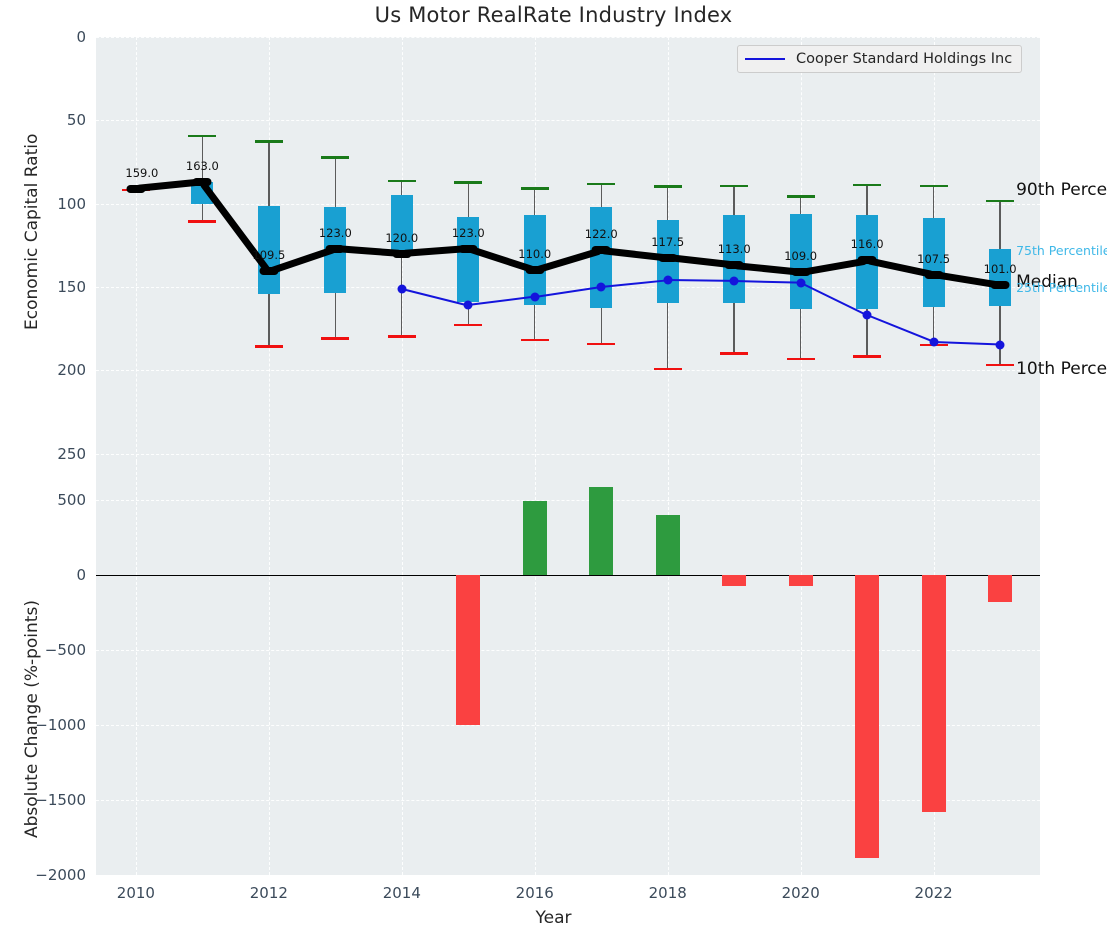  I want to click on bottom-y-tick-label: −1500, so click(60, 799).